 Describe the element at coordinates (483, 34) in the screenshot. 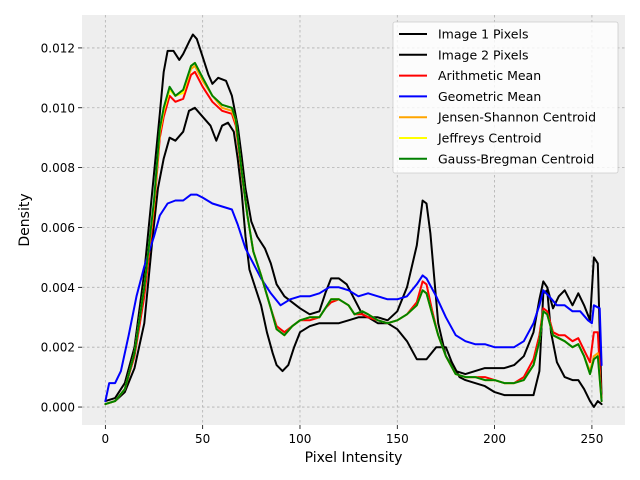

I see `legend-label: Image 1 Pixels` at that location.